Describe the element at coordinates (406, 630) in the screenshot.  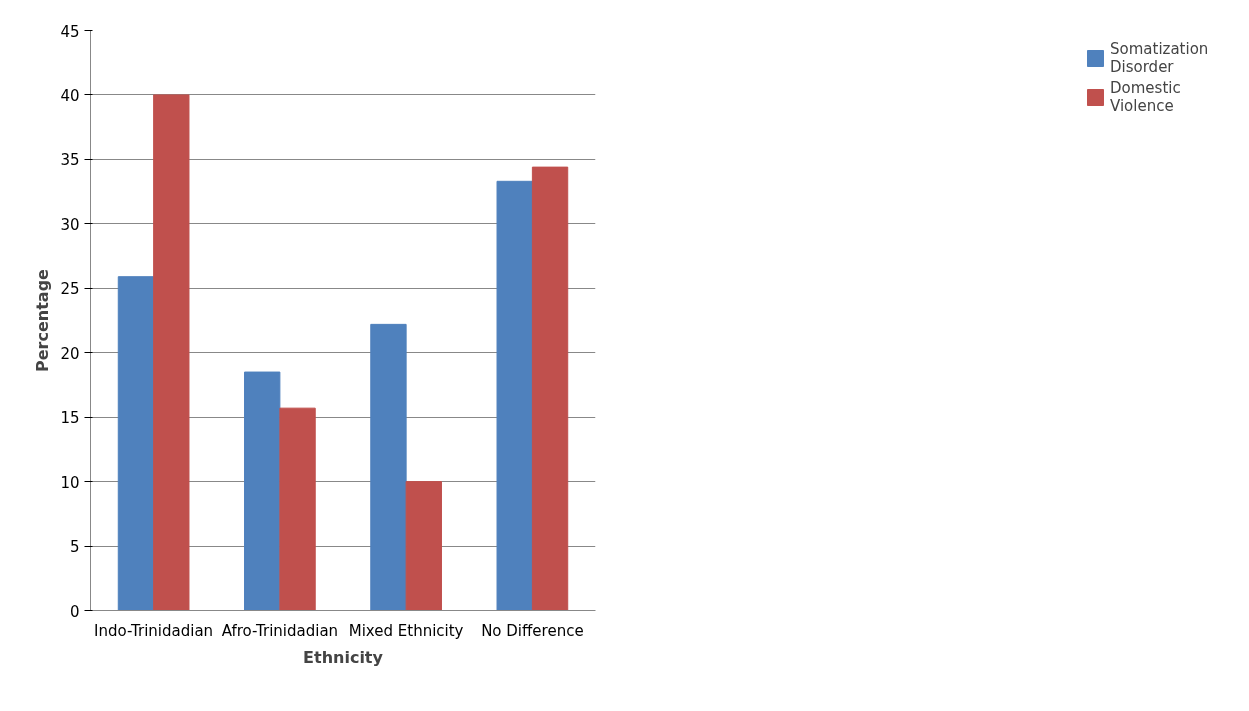
I see `x-tick-label: Mixed Ethnicity` at that location.